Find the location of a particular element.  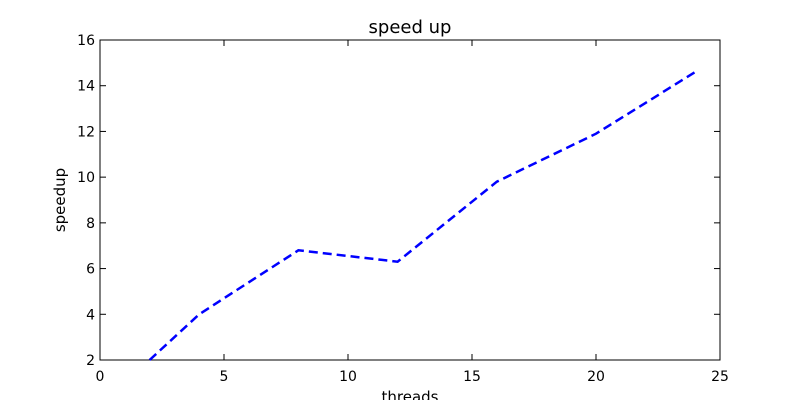

x-tick-label: 20 is located at coordinates (596, 377).